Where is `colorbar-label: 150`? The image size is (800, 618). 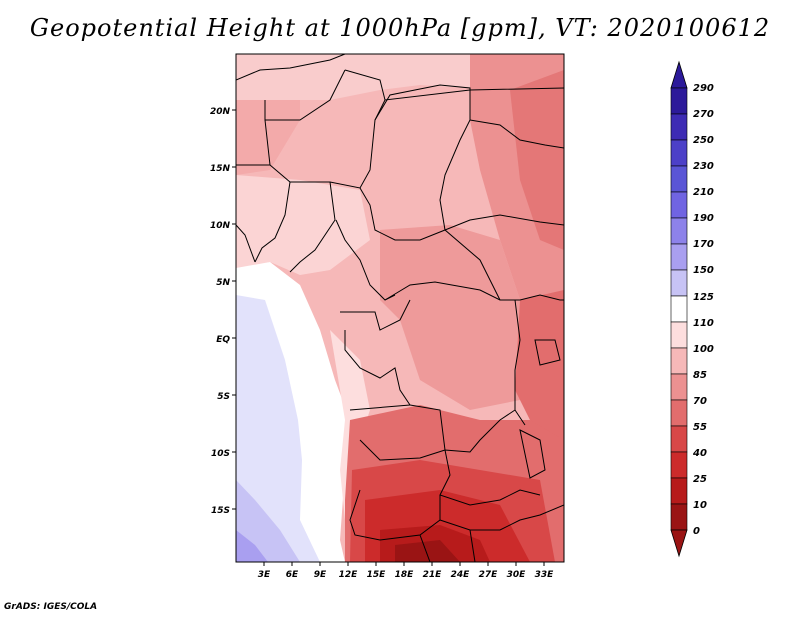 colorbar-label: 150 is located at coordinates (703, 270).